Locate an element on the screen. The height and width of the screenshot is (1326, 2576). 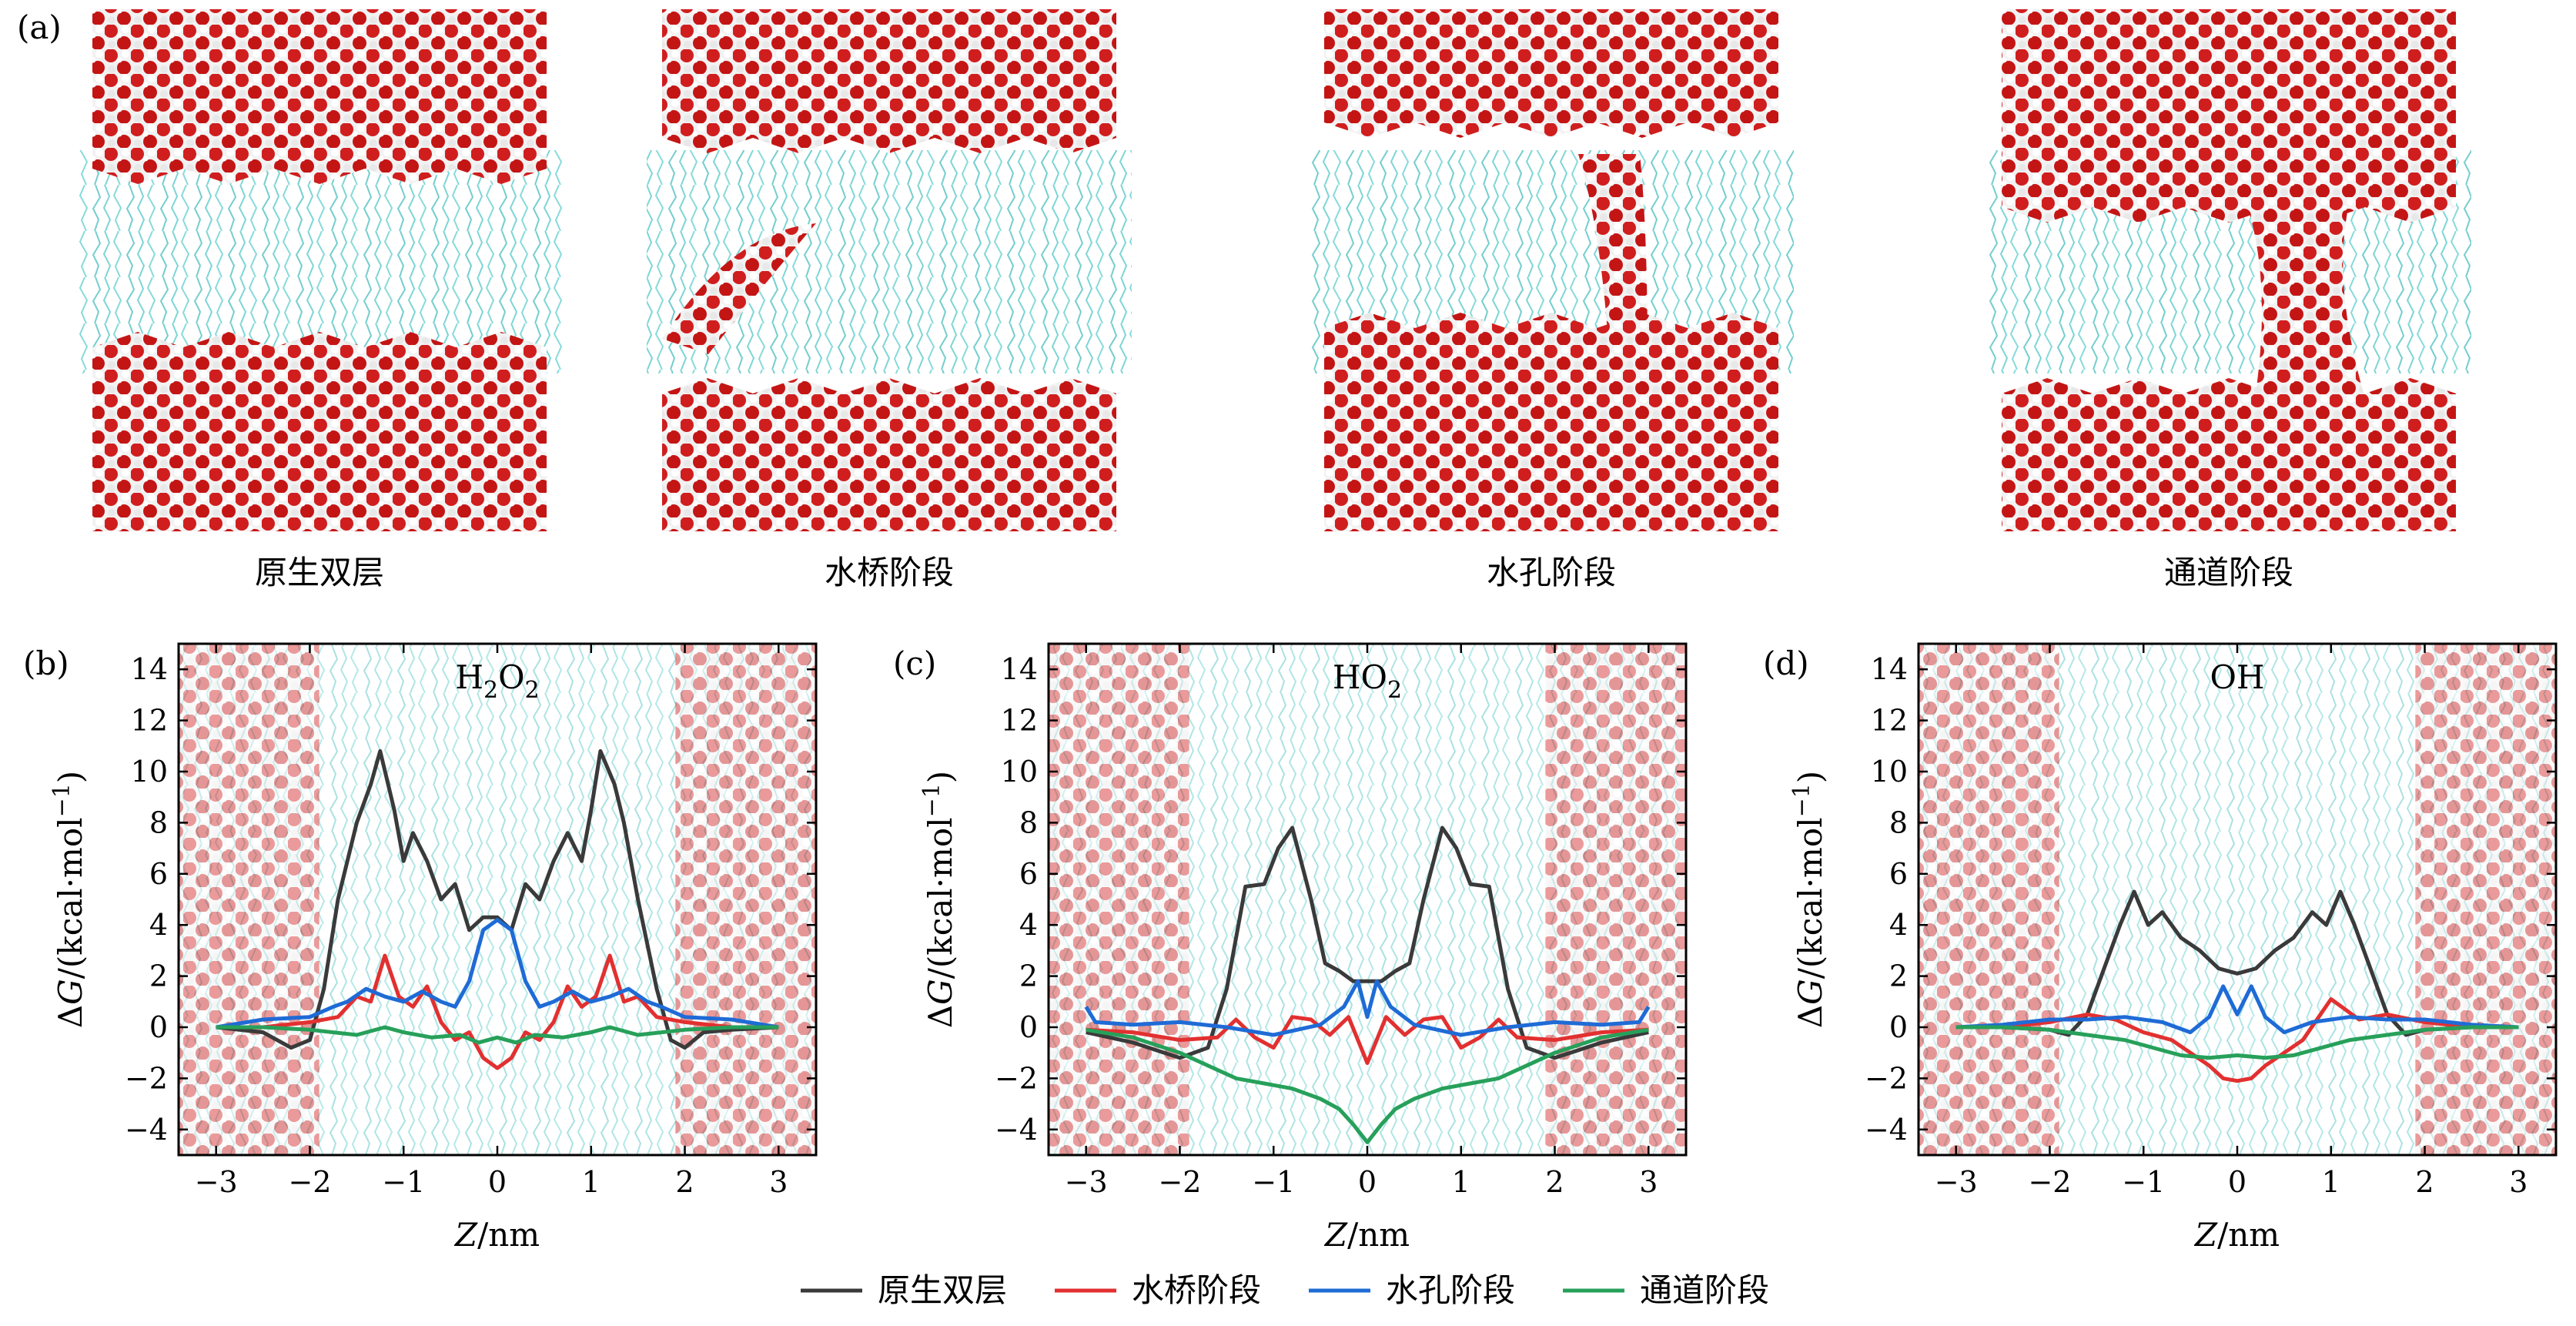
legend-entry-3: 通道阶段 is located at coordinates (1666, 1290).